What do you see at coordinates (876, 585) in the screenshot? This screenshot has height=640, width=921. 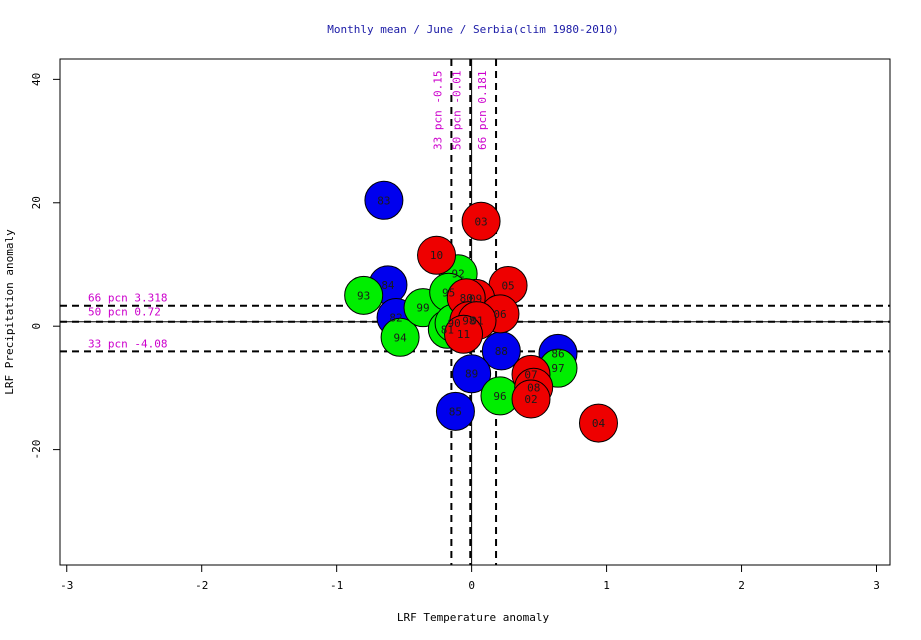 I see `x-tick-label: 3` at bounding box center [876, 585].